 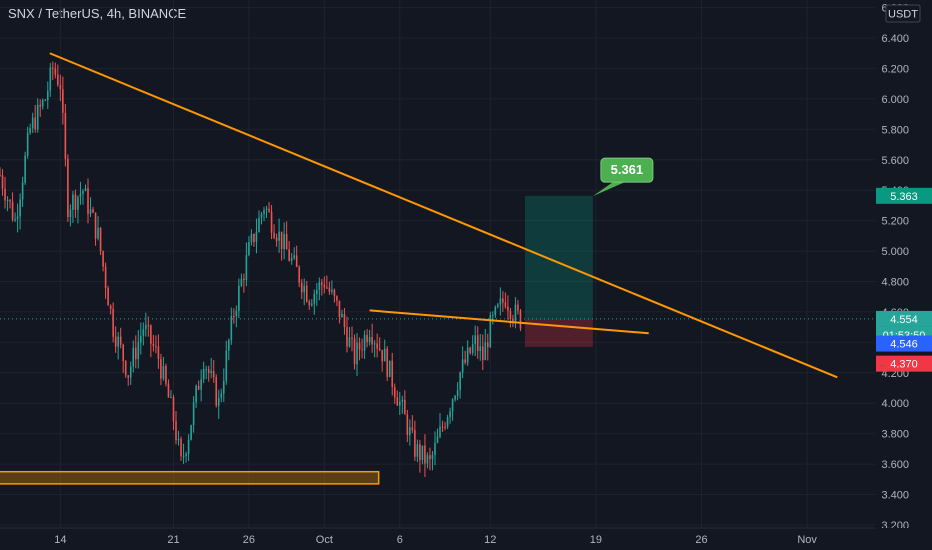 I want to click on long-position-target-zone, so click(x=559, y=257).